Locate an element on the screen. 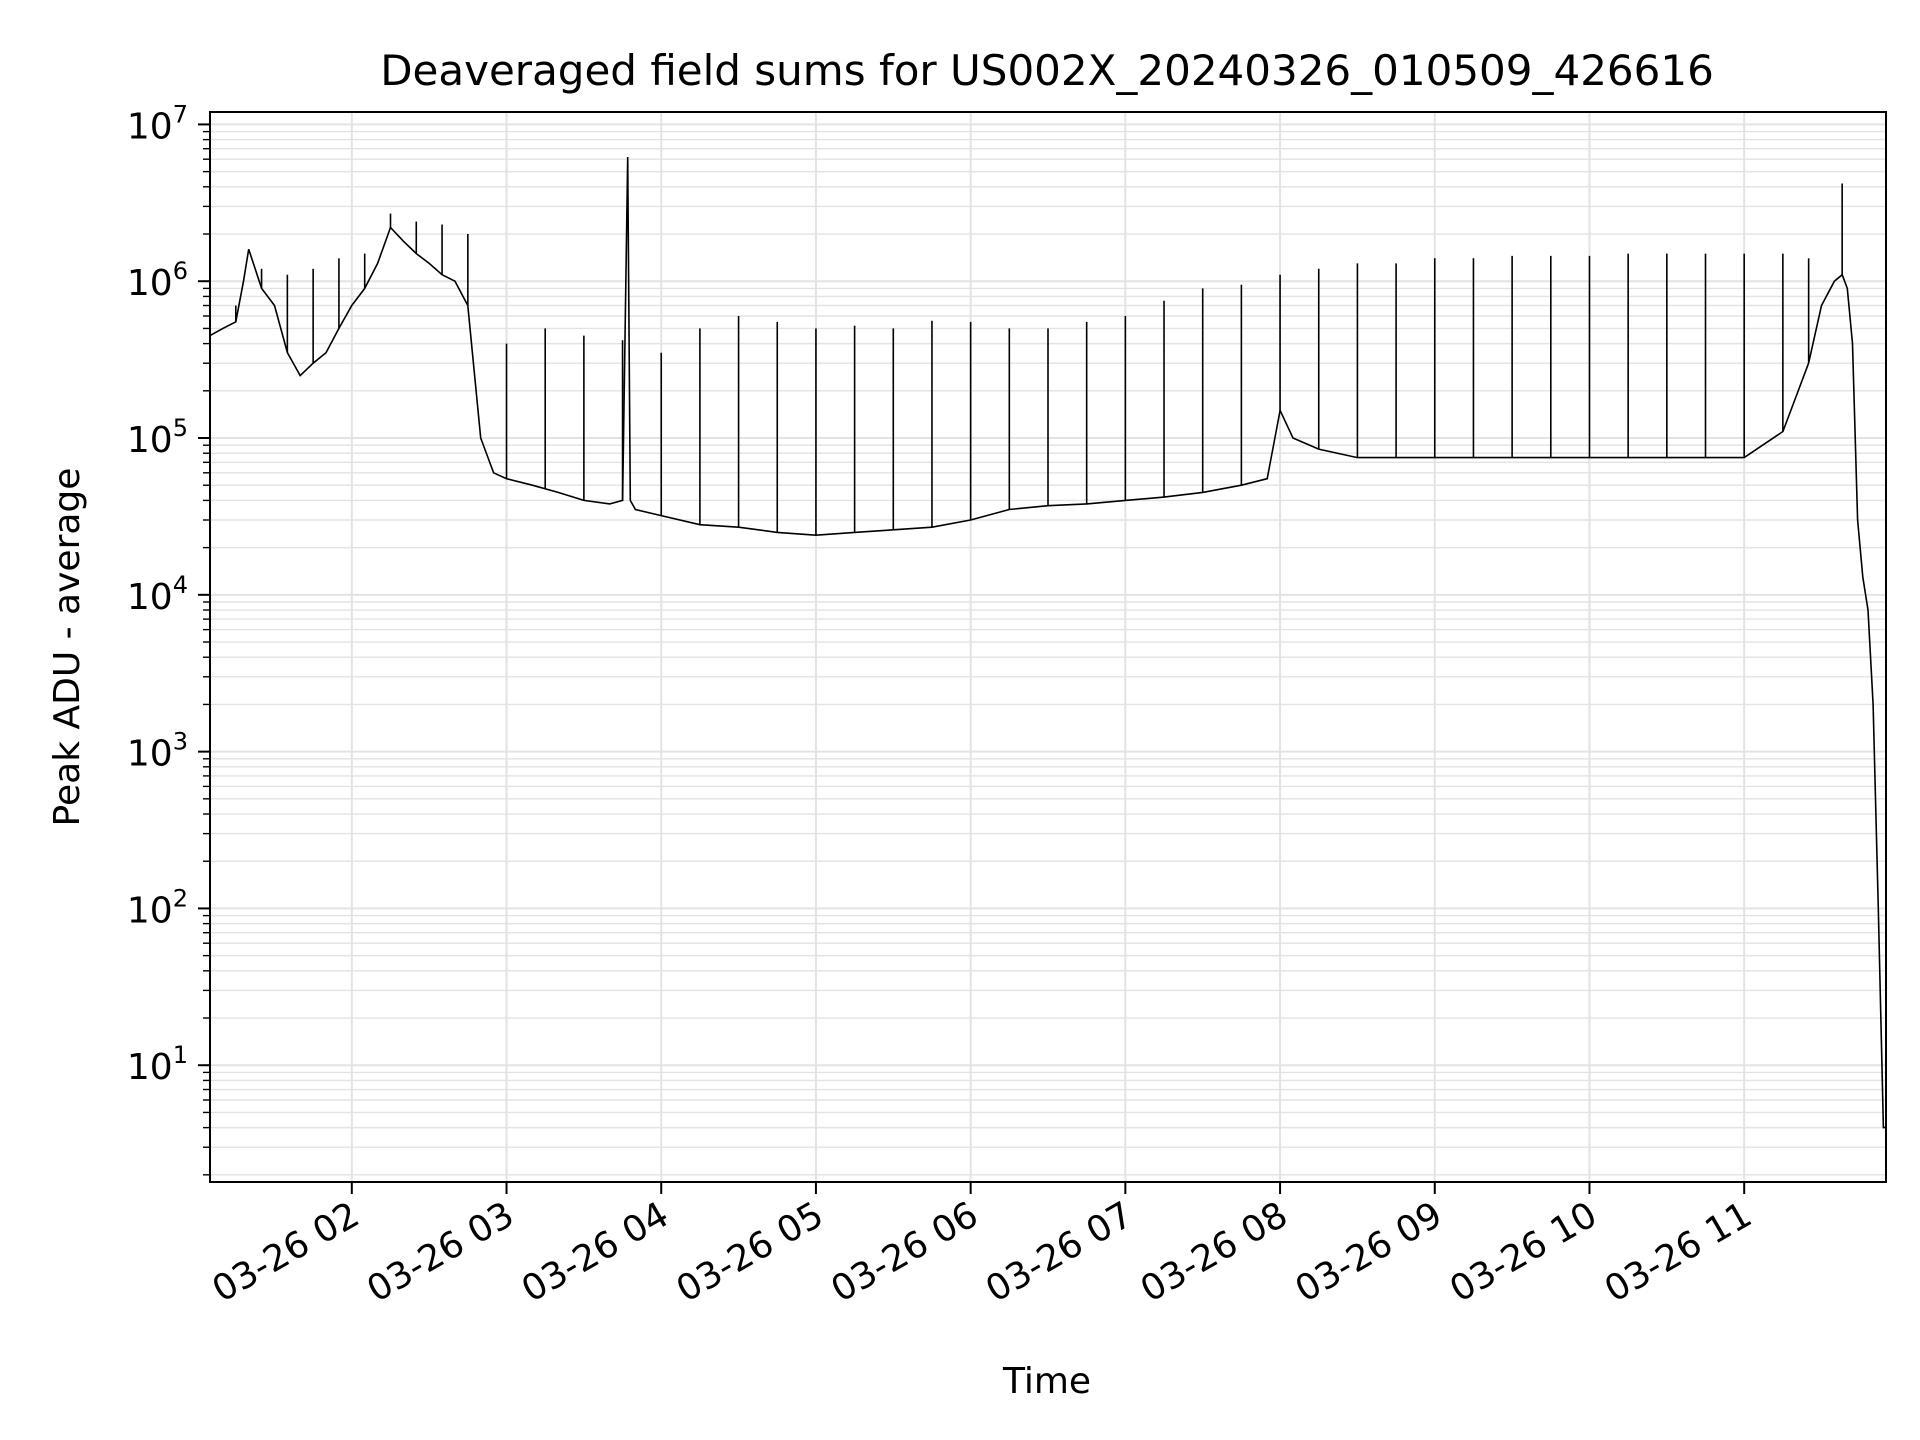 The height and width of the screenshot is (1440, 1920). y-tick-label: 10³ is located at coordinates (157, 751).